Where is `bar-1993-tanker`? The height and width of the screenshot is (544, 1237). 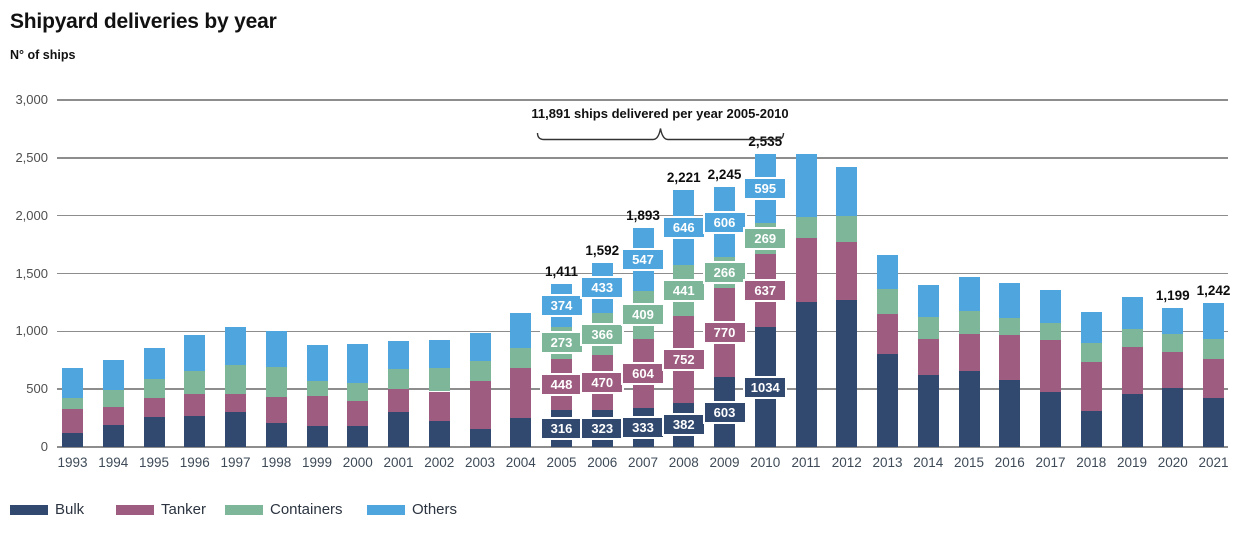 bar-1993-tanker is located at coordinates (72, 421).